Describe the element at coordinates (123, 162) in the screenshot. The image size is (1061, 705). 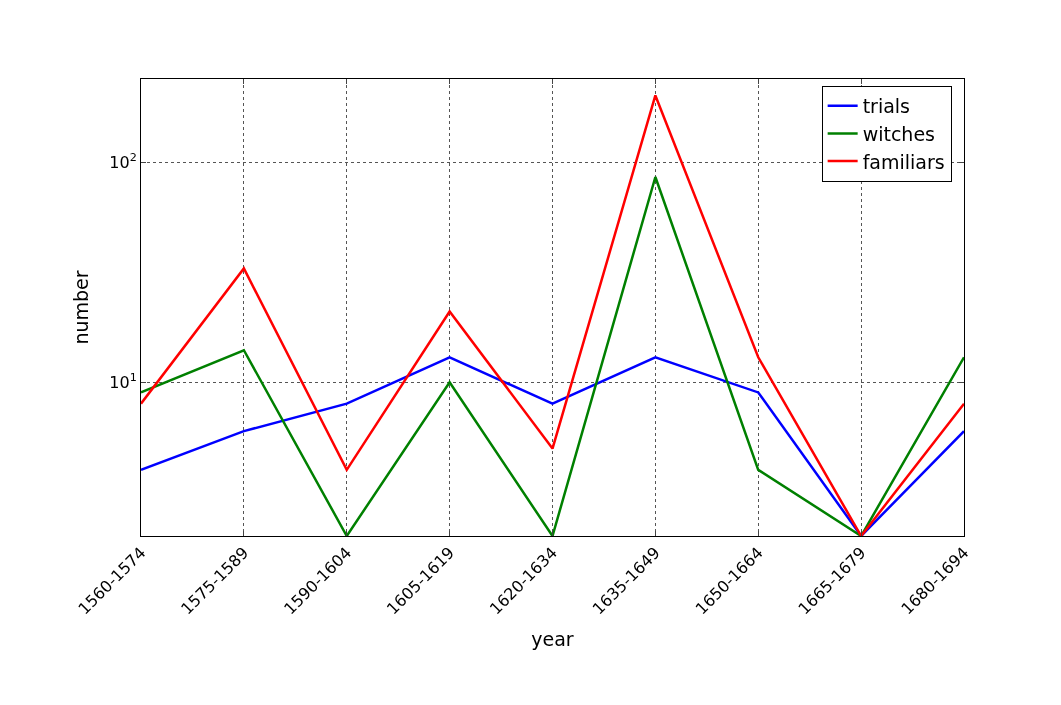
I see `y-tick-label: 10$^{2}$` at that location.